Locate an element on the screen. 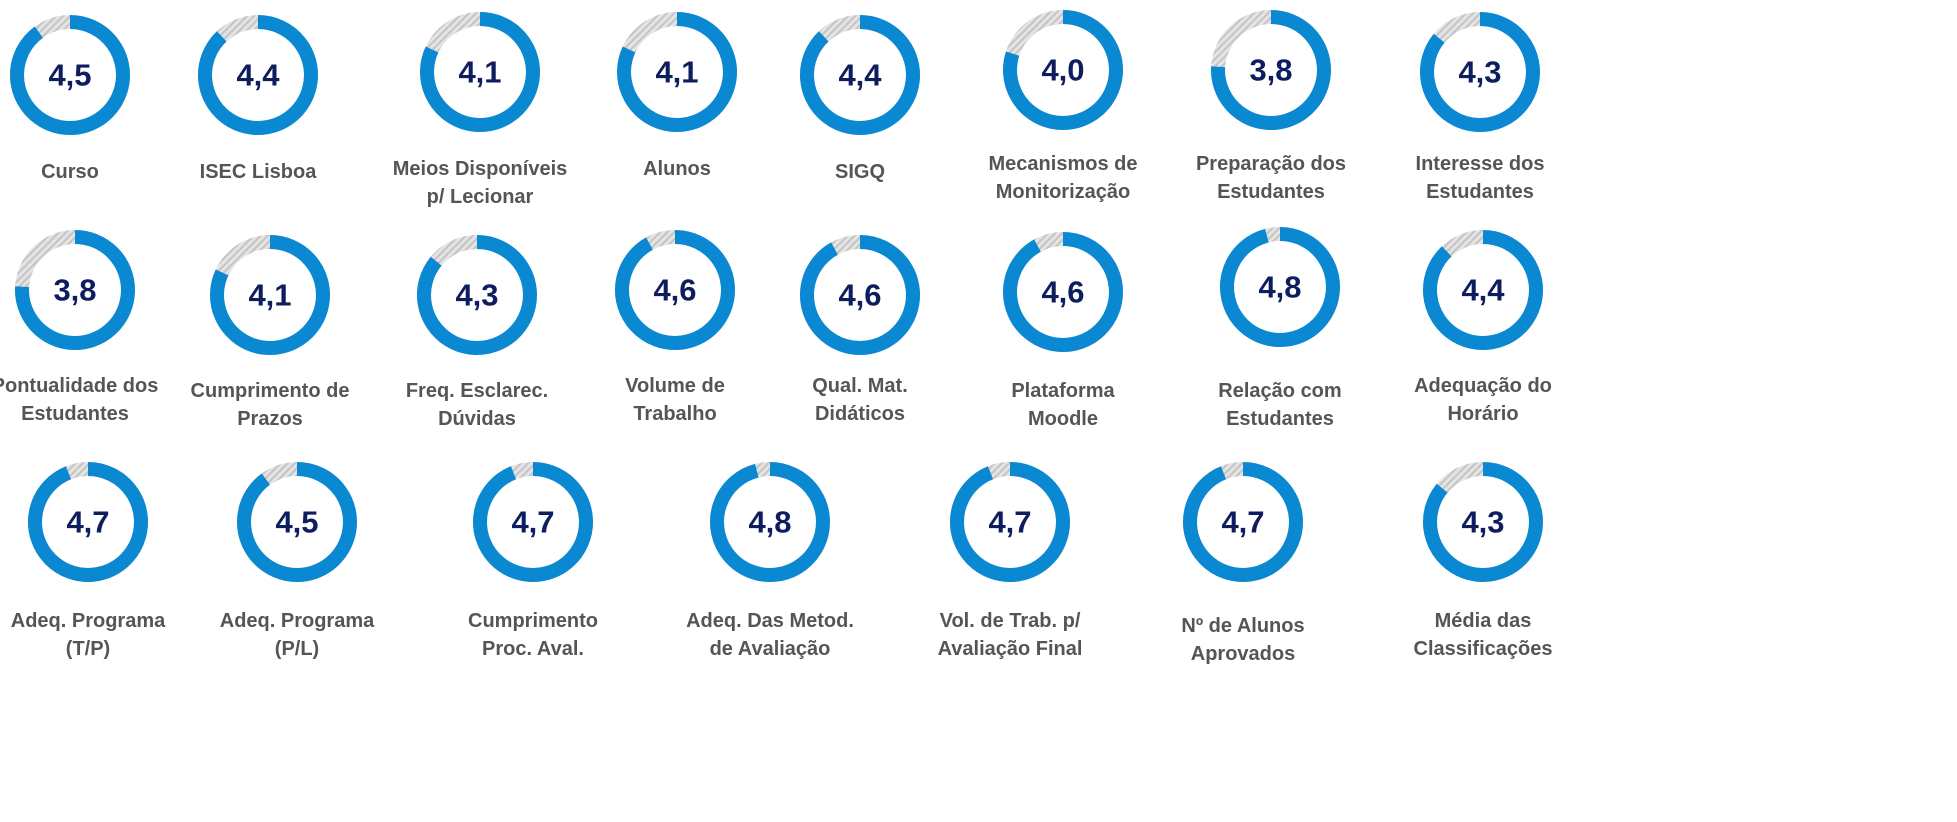 This screenshot has height=822, width=1957. gauge-label: Cumprimento de Prazos is located at coordinates (270, 405).